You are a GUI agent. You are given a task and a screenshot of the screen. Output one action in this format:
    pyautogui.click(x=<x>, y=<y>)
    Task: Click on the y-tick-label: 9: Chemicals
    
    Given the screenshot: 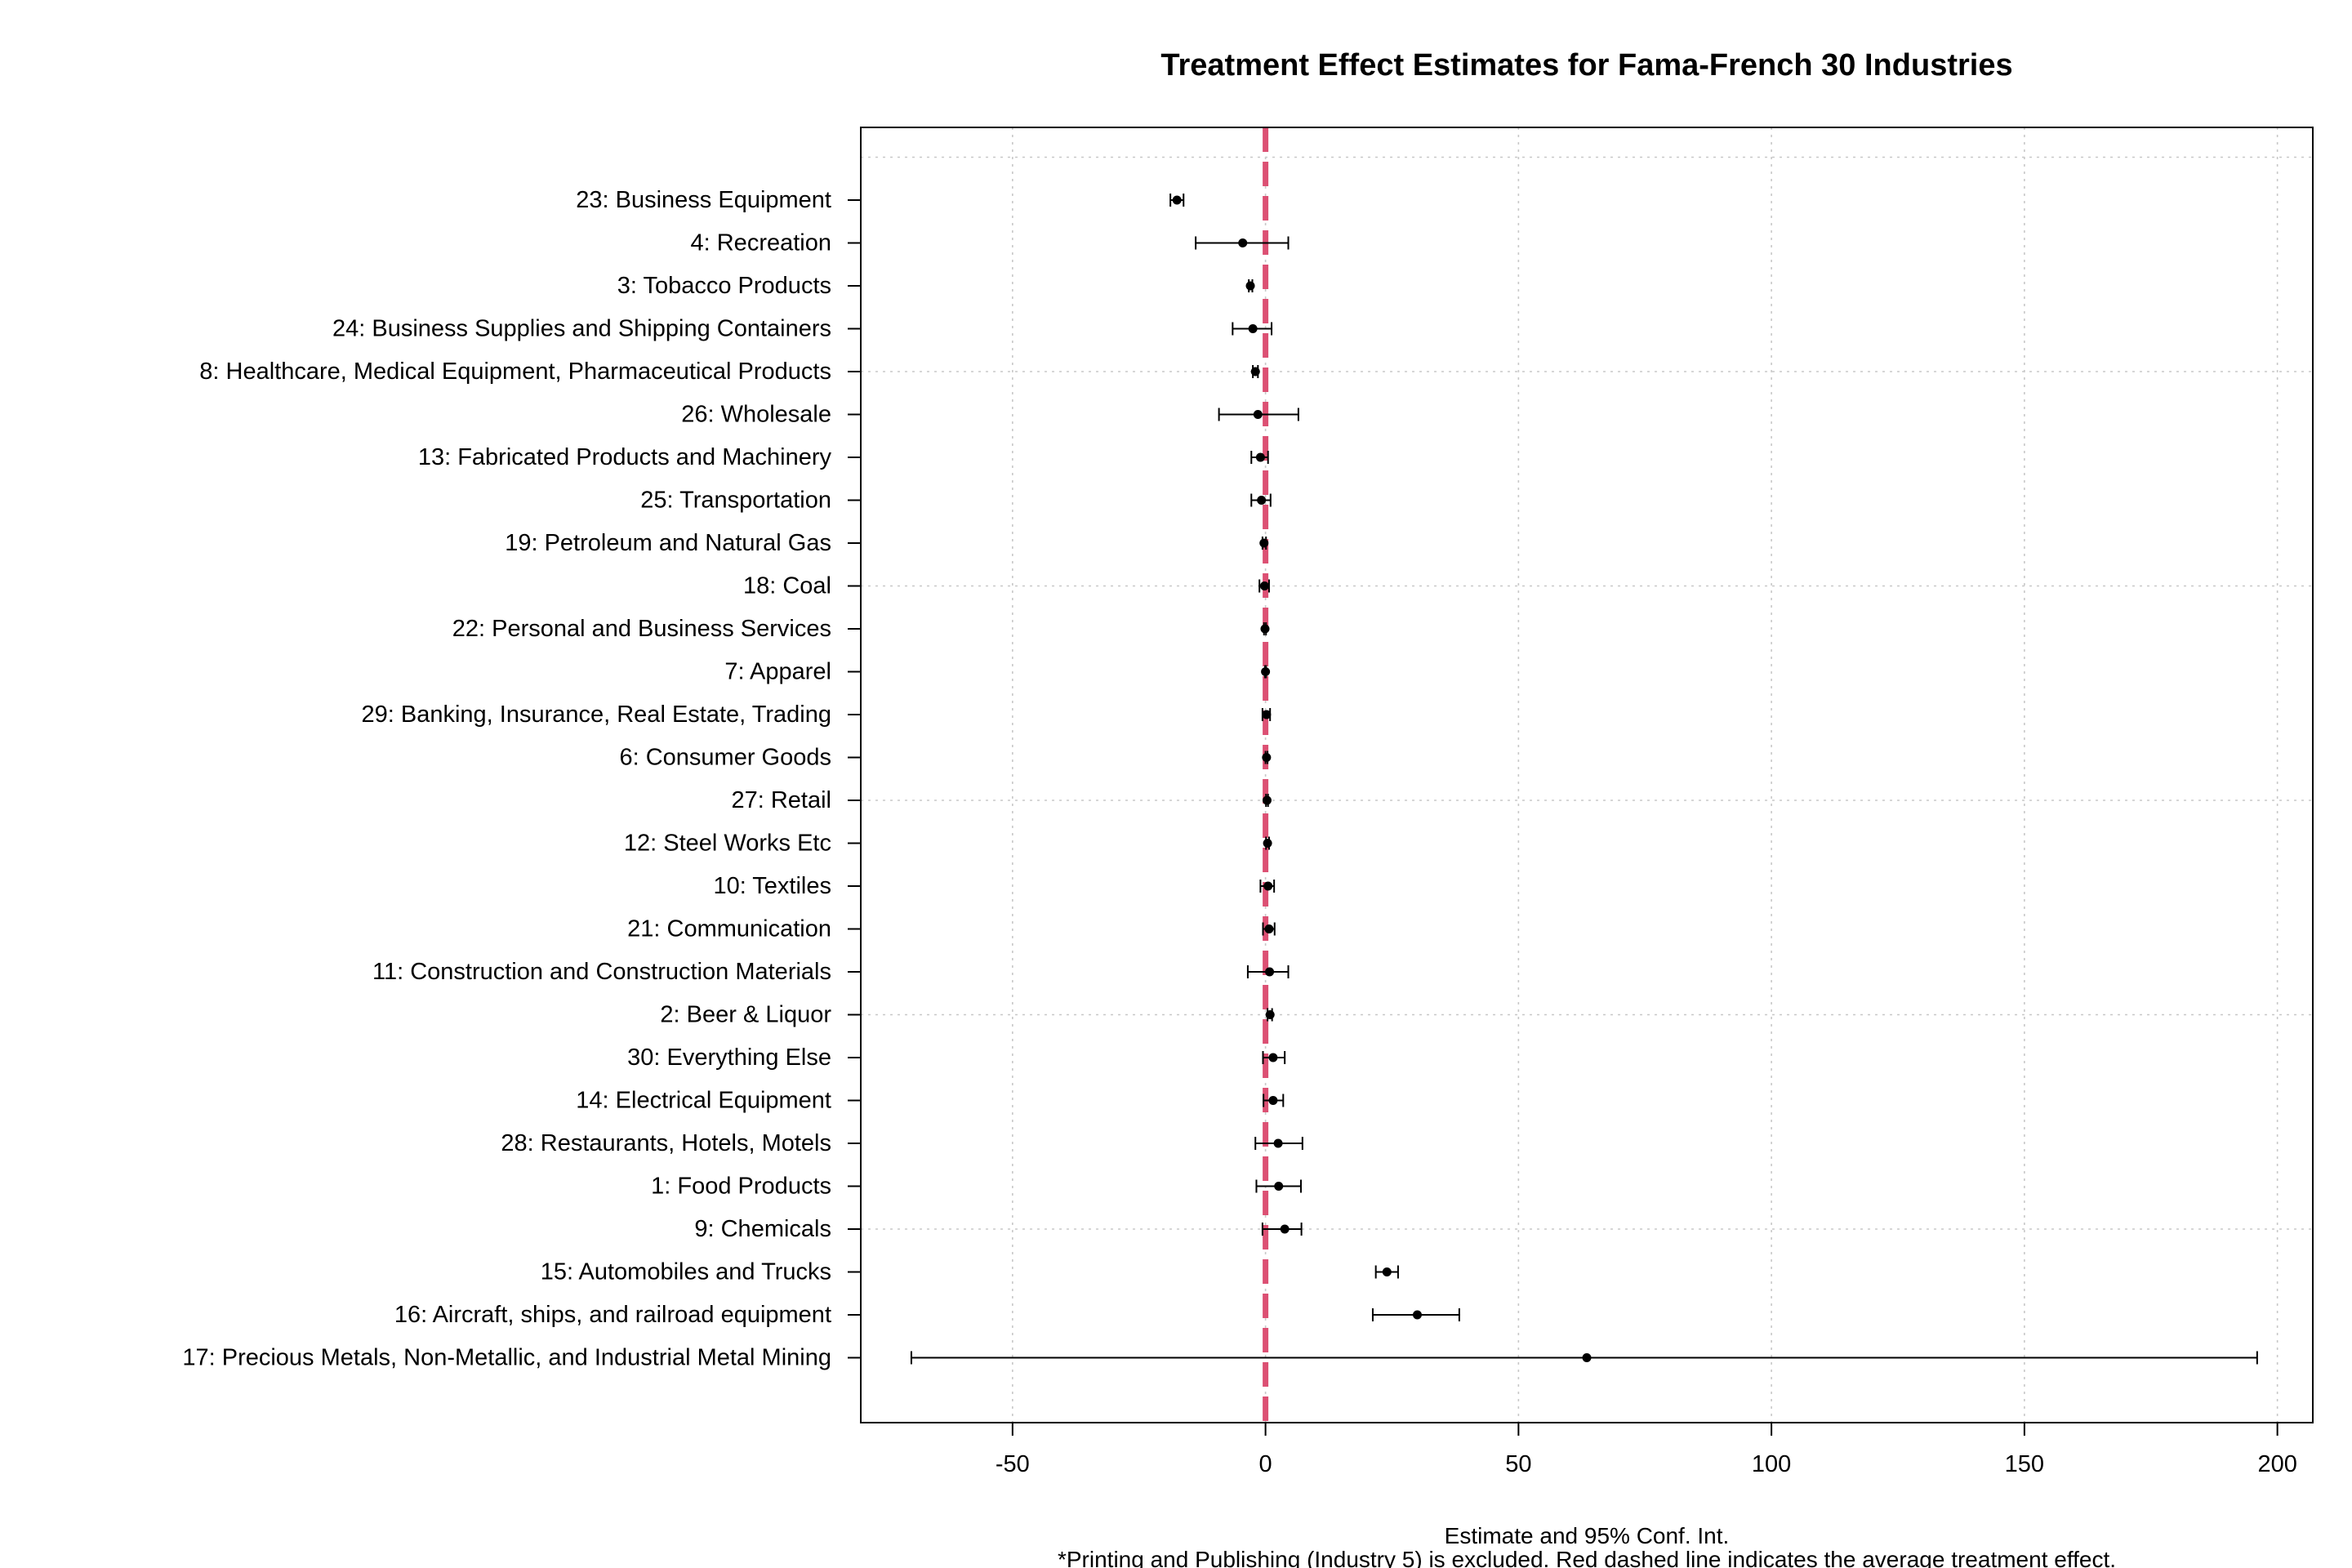 What is the action you would take?
    pyautogui.click(x=762, y=1229)
    